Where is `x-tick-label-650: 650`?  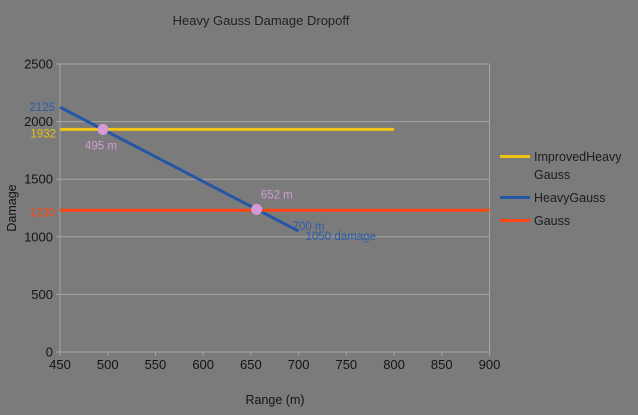 x-tick-label-650: 650 is located at coordinates (251, 364).